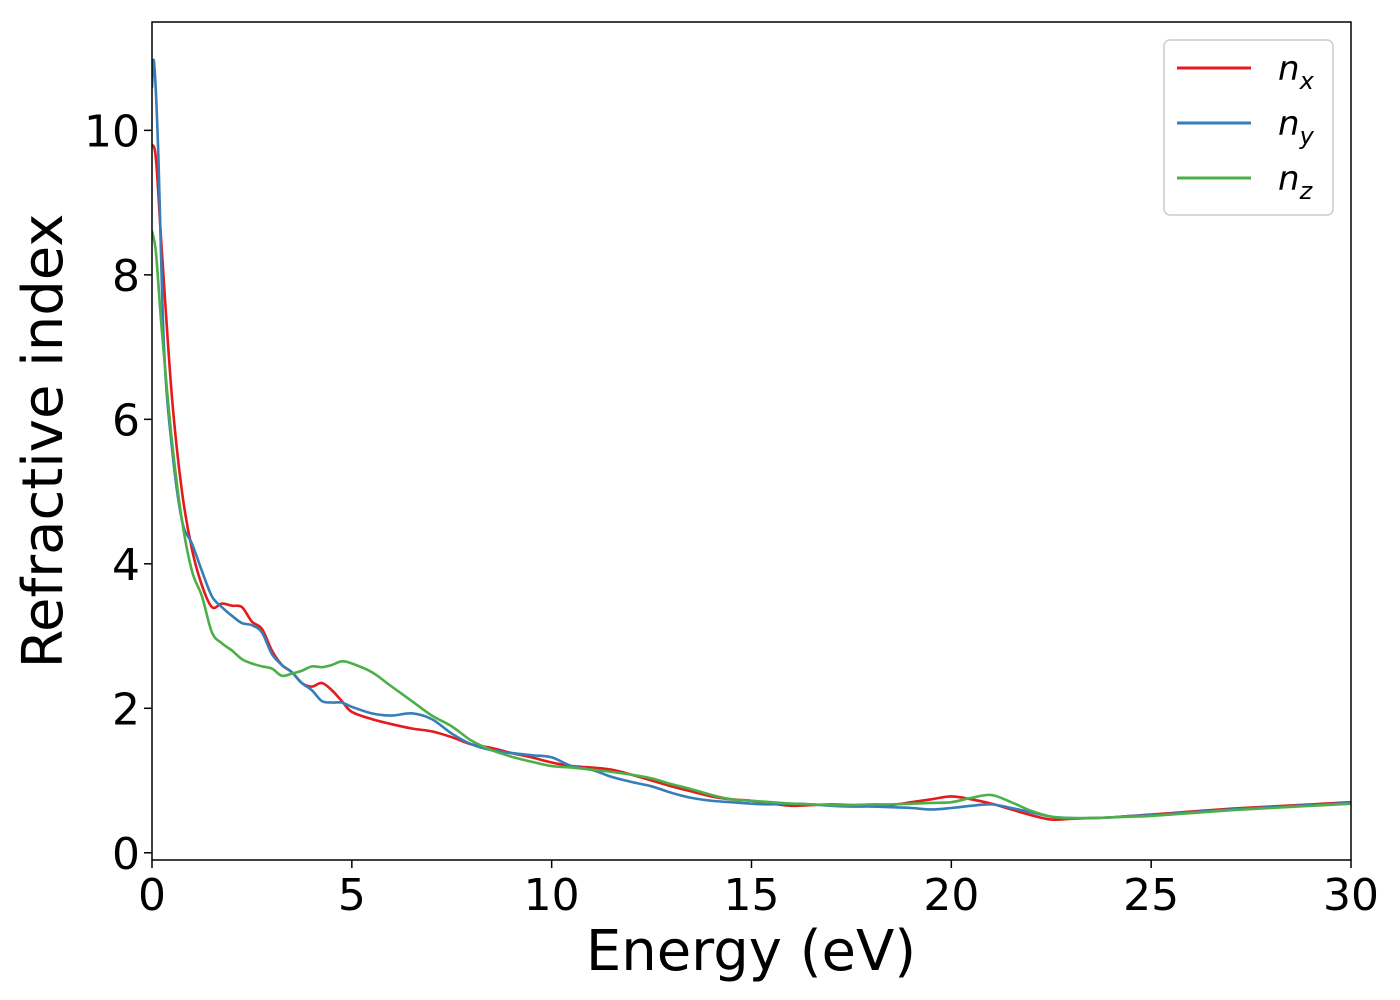  Describe the element at coordinates (552, 895) in the screenshot. I see `x-tick-label: 10` at that location.